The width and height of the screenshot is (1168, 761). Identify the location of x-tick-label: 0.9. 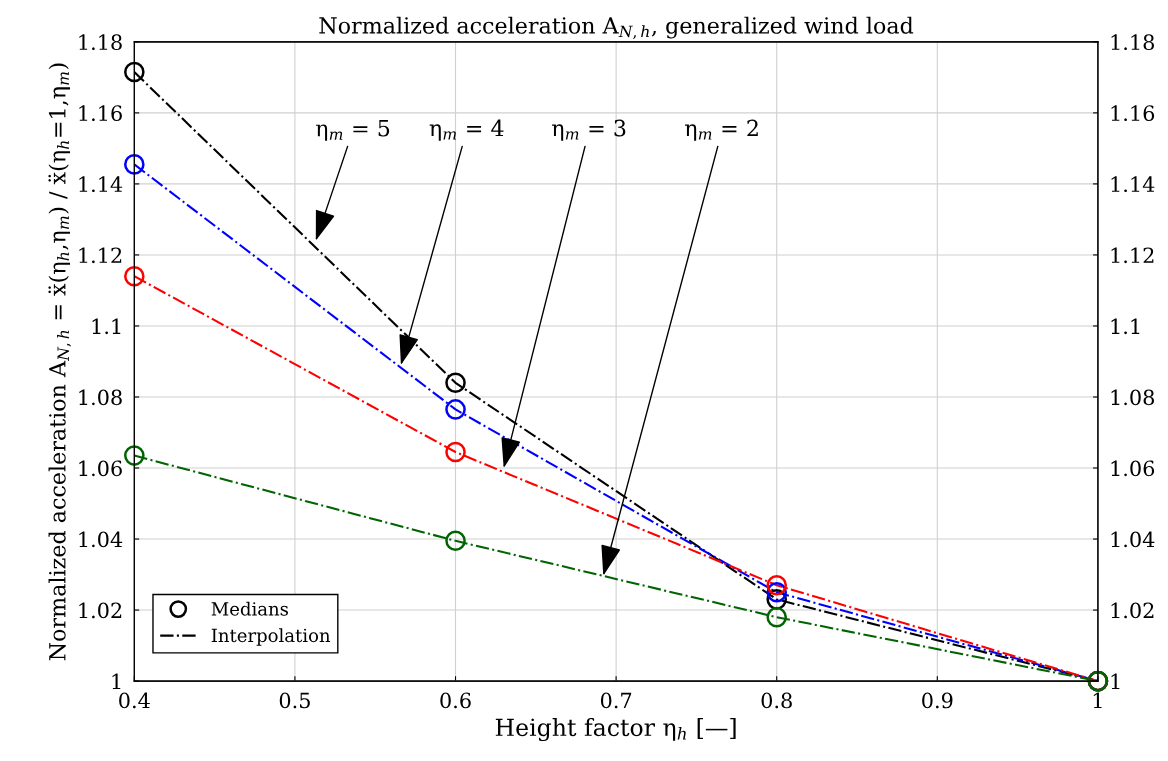
(937, 700).